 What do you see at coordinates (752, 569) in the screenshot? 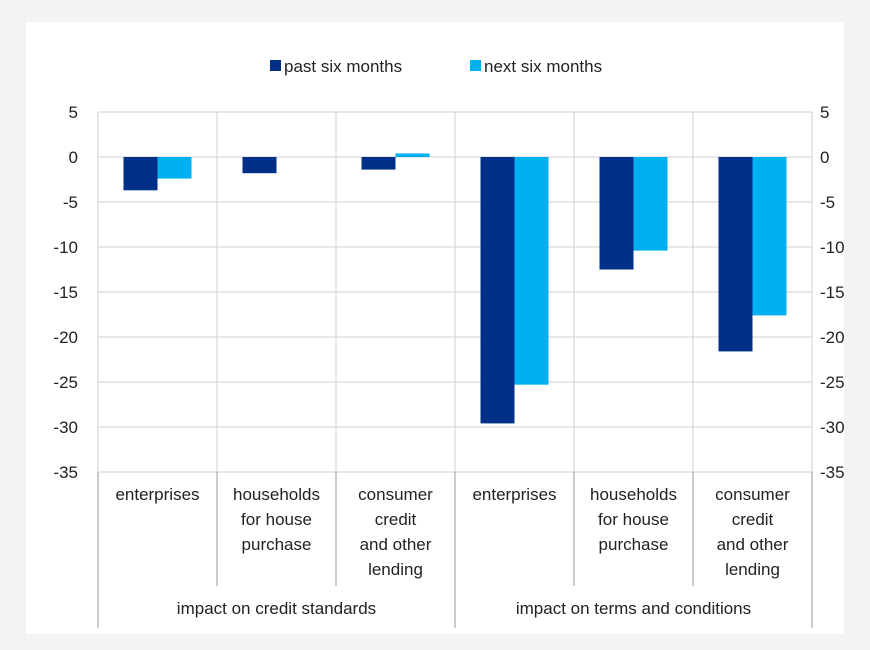
I see `category-label-5-3: lending` at bounding box center [752, 569].